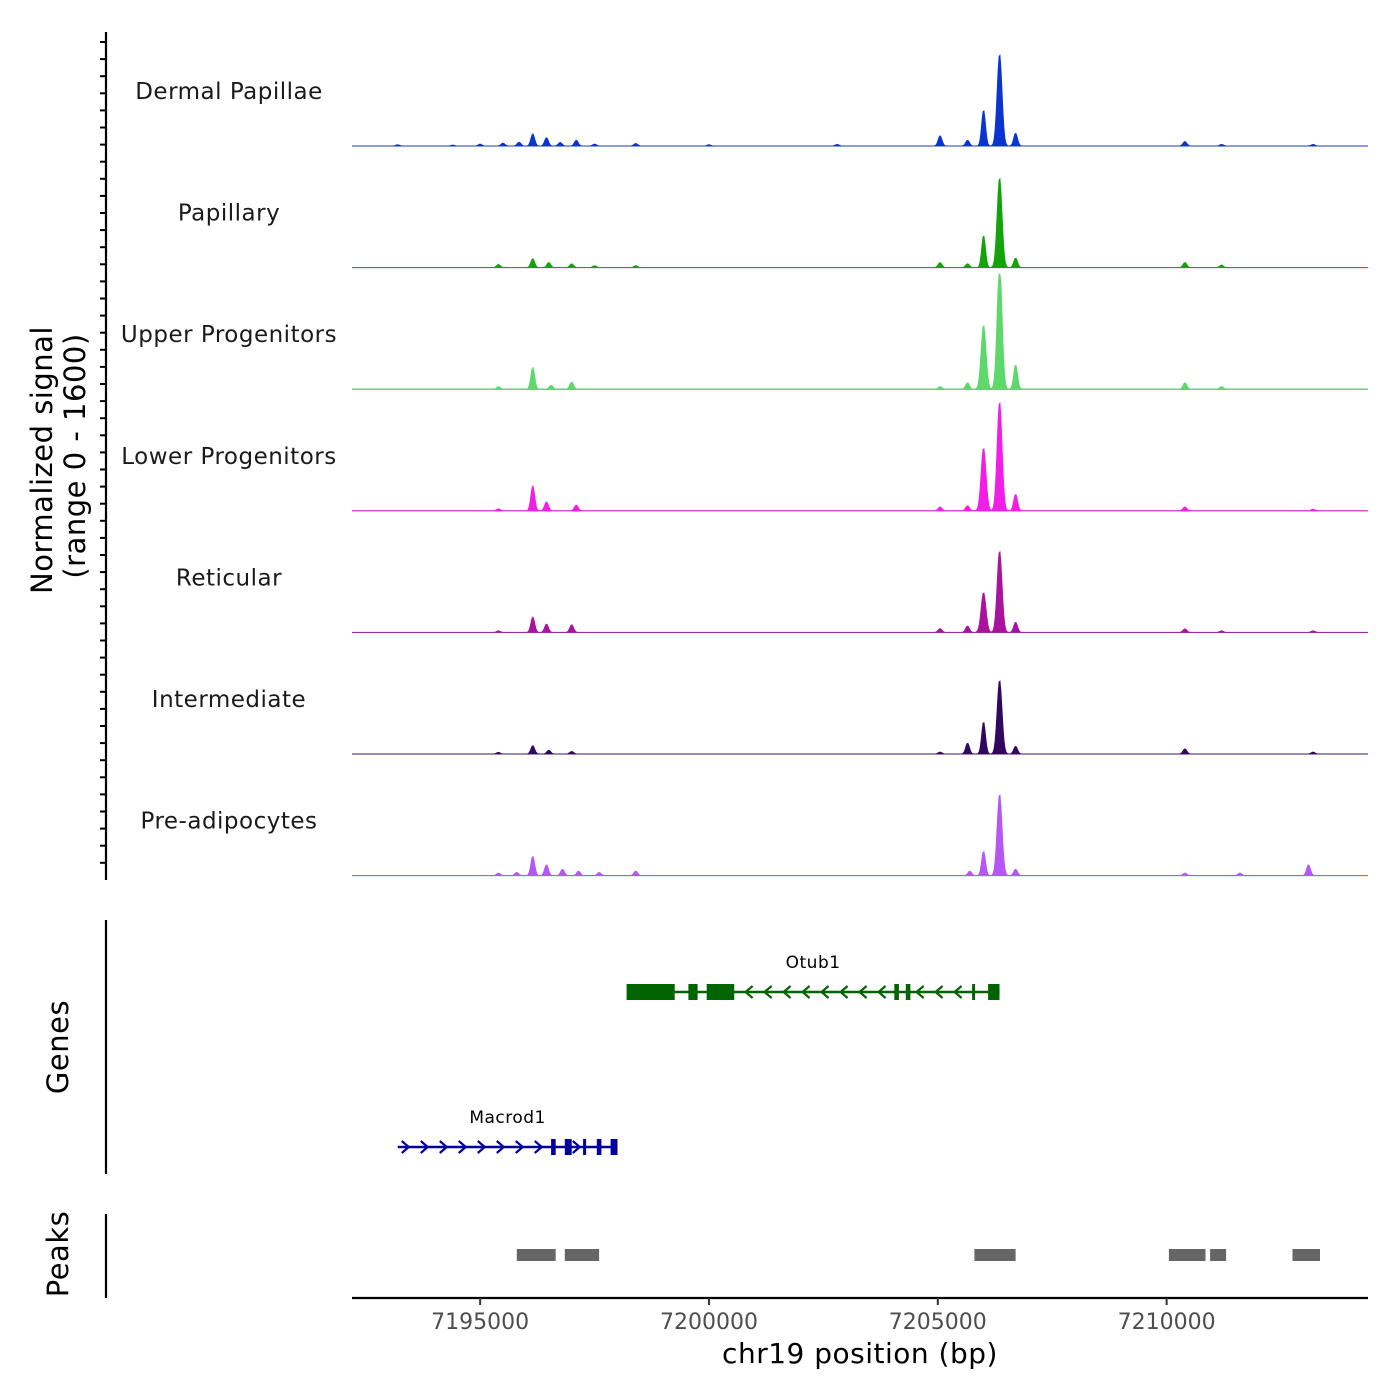  I want to click on track-label: Pre-adipocytes, so click(228, 822).